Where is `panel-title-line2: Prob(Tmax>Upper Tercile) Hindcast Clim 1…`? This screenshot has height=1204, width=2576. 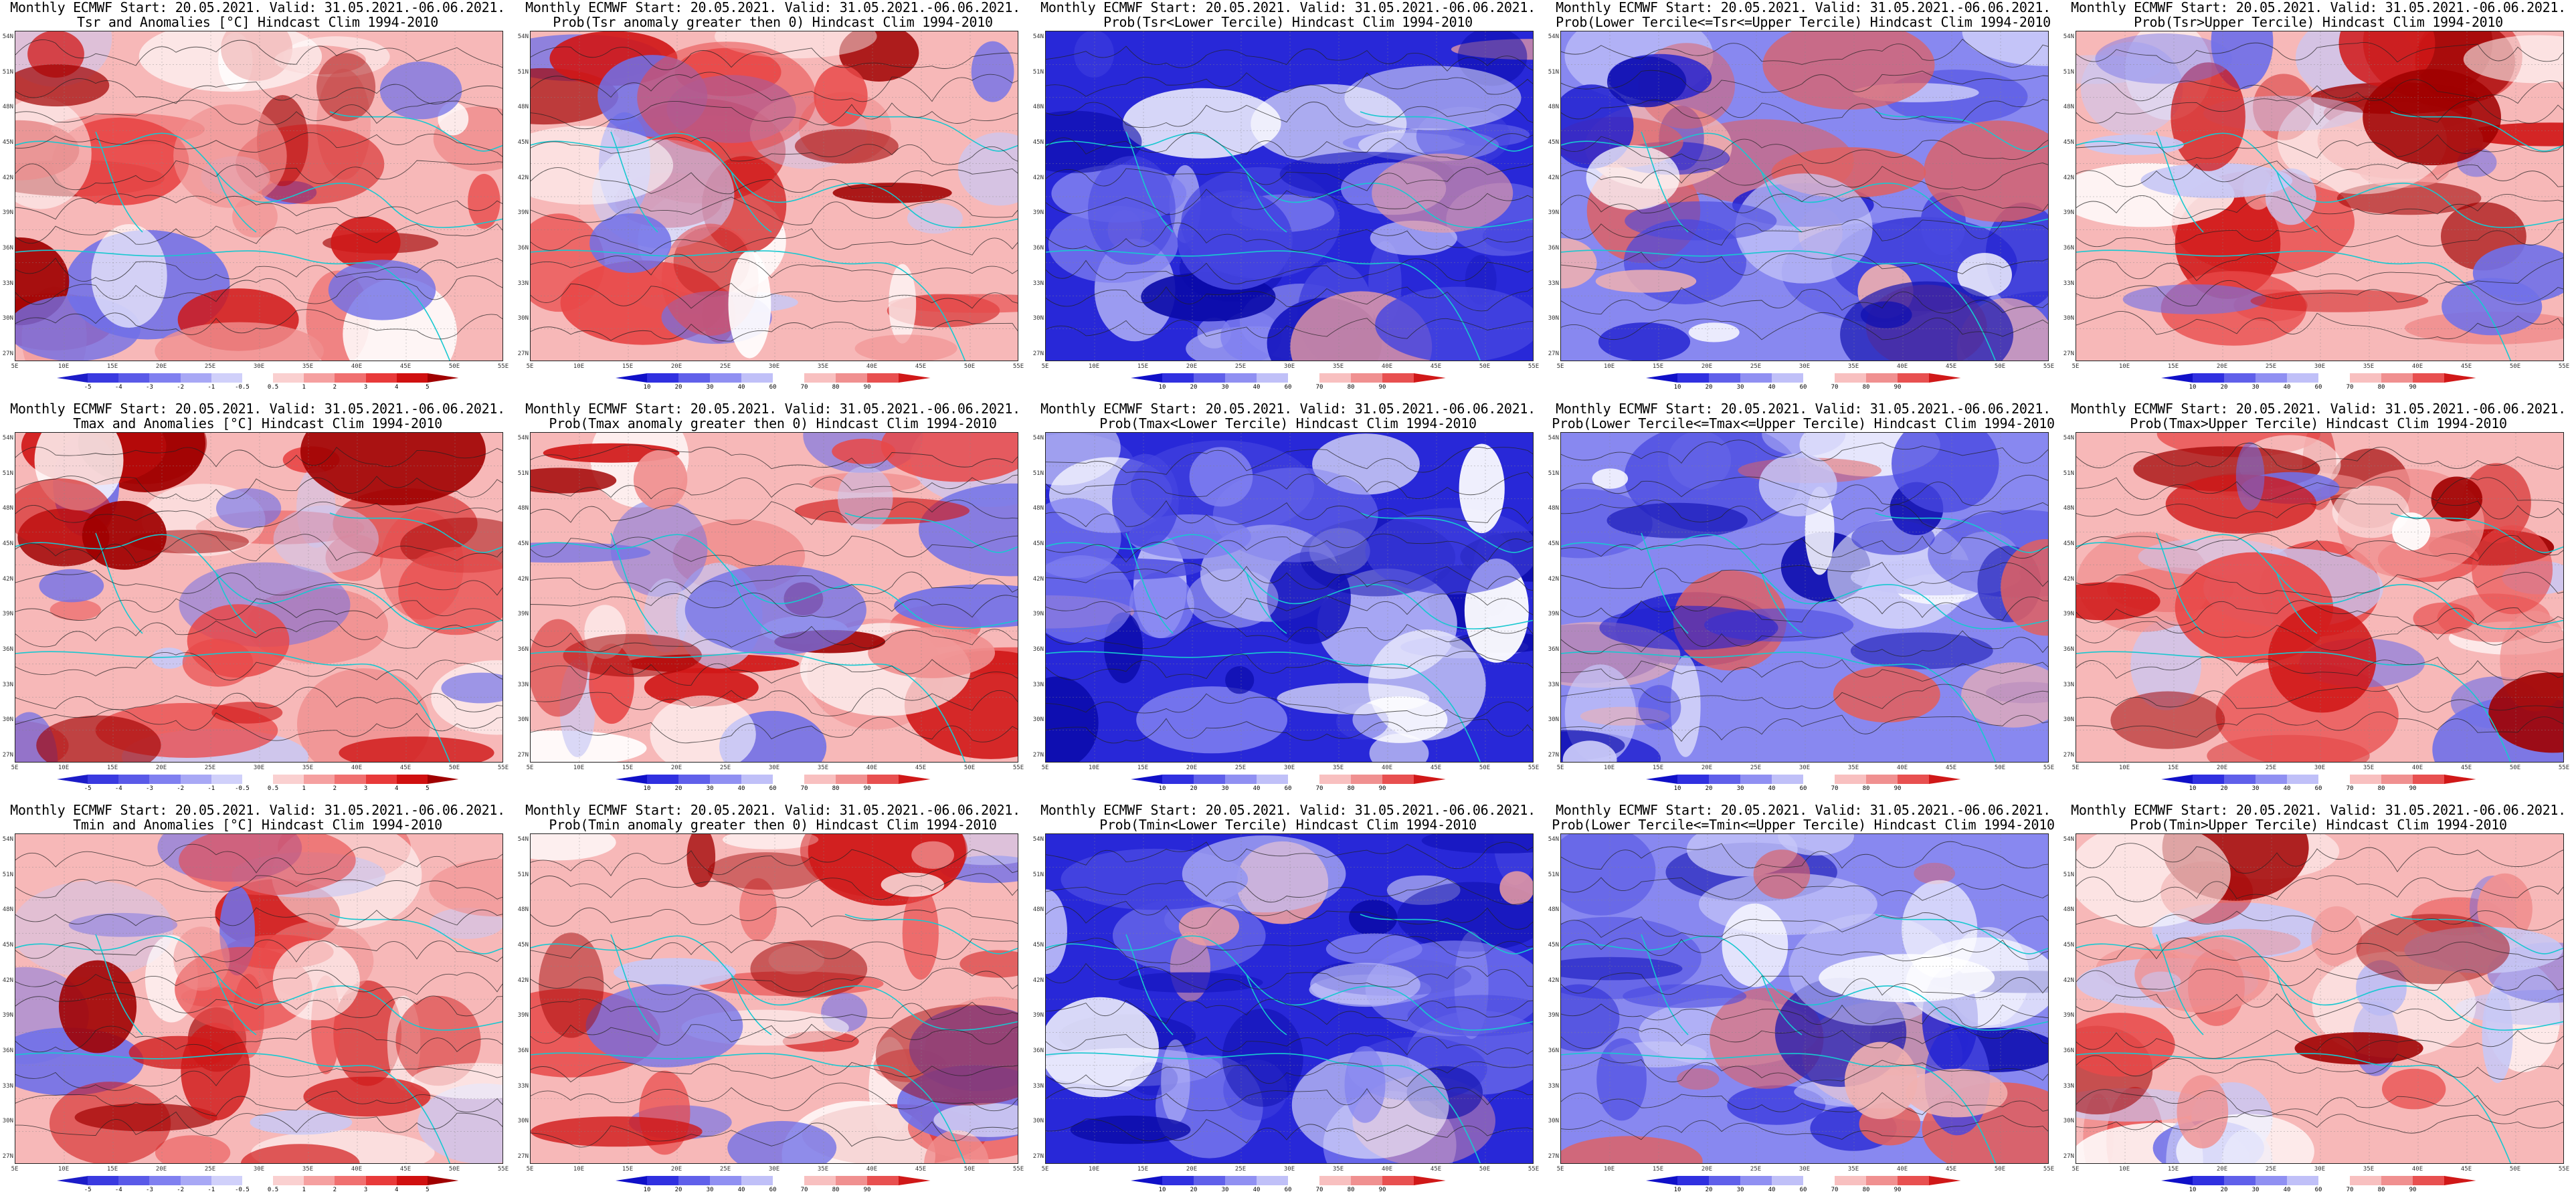 panel-title-line2: Prob(Tmax>Upper Tercile) Hindcast Clim 1… is located at coordinates (2318, 423).